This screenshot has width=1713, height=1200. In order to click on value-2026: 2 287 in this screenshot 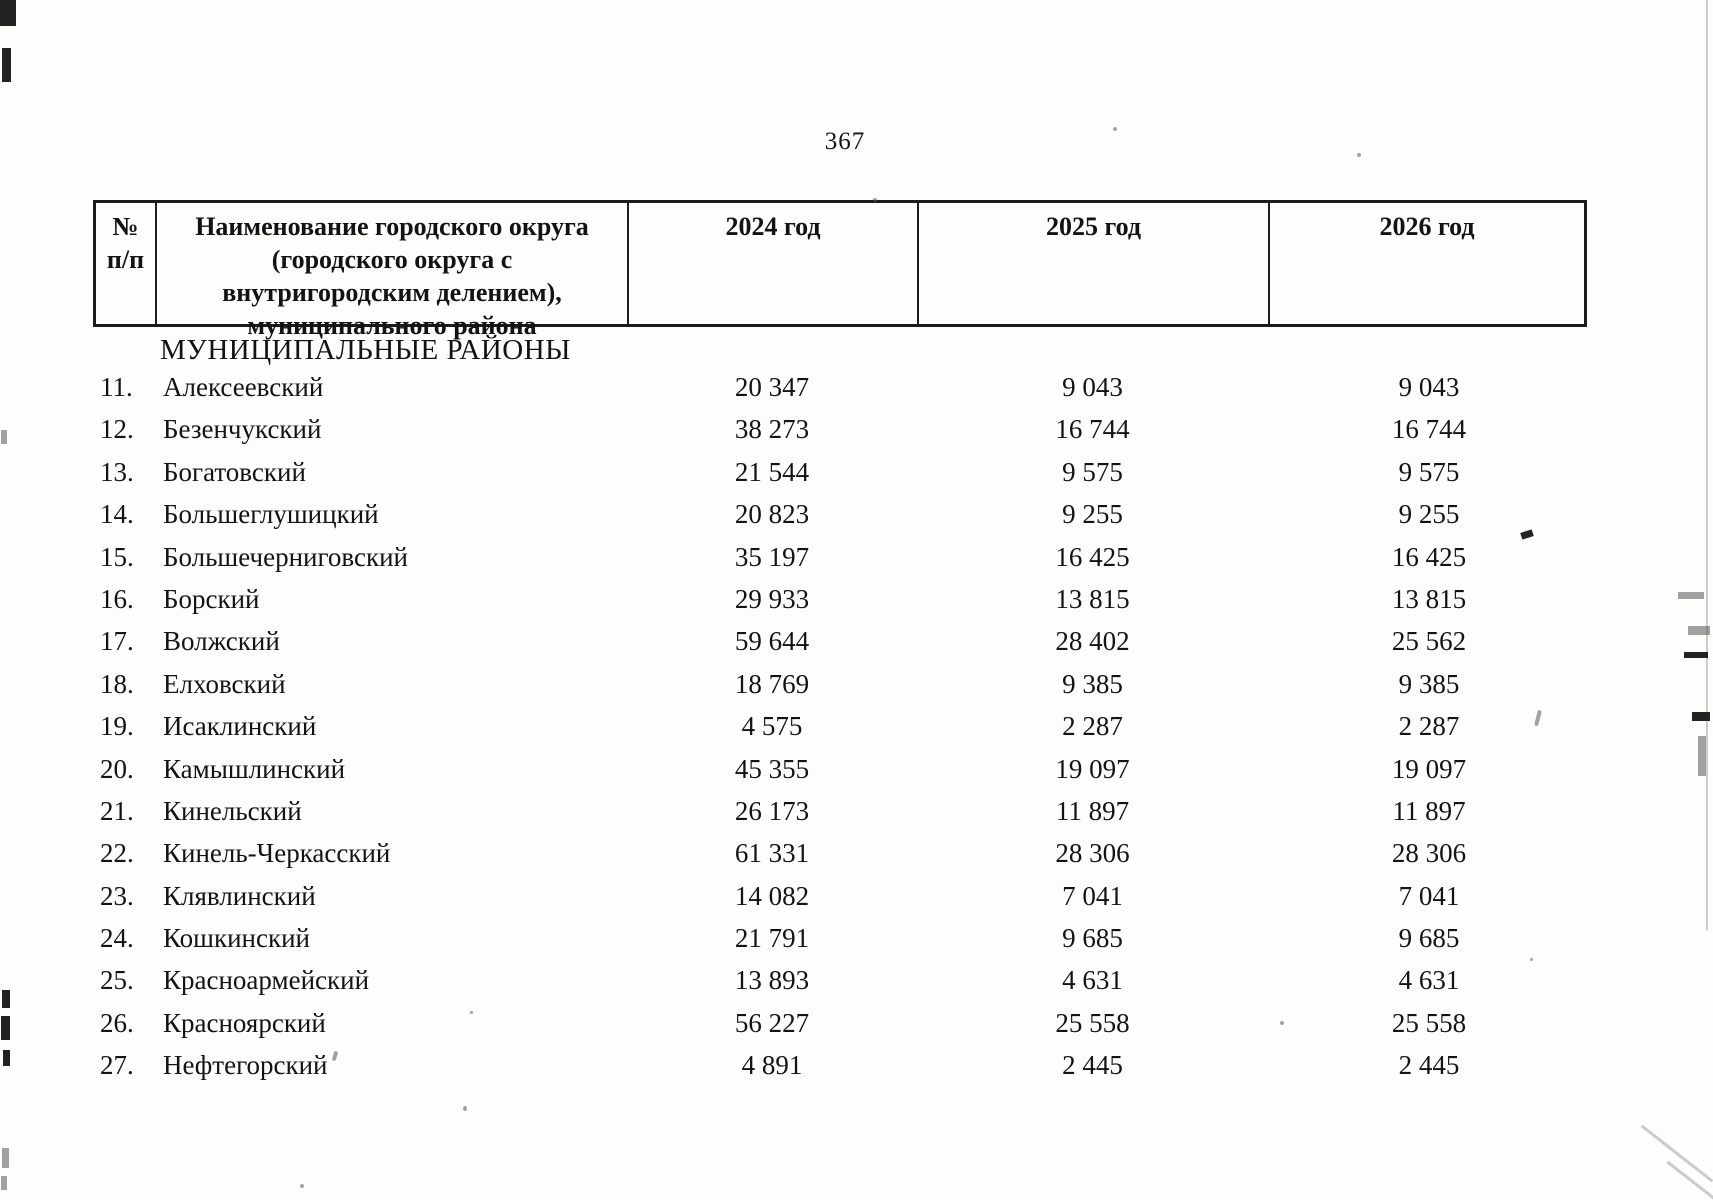, I will do `click(1429, 726)`.